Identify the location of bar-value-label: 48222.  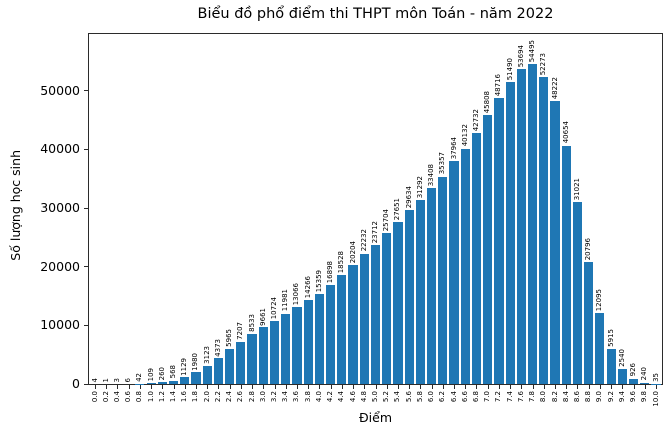
(554, 88).